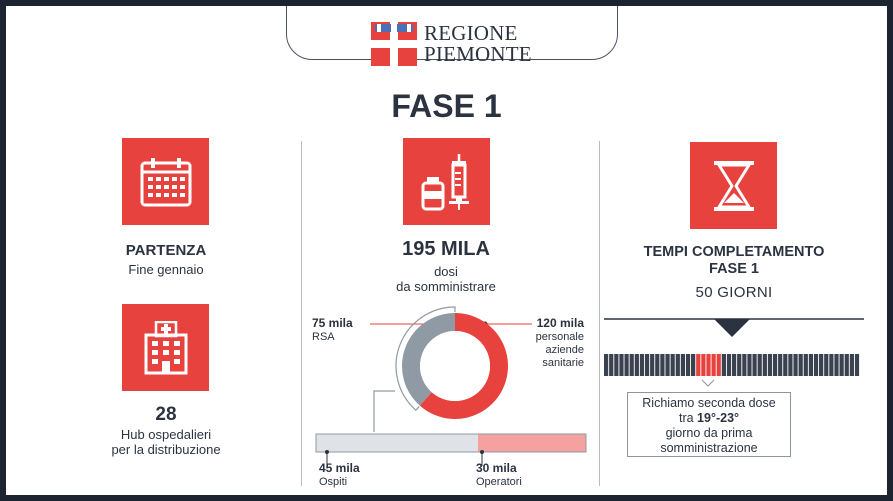 The height and width of the screenshot is (501, 893). What do you see at coordinates (734, 292) in the screenshot?
I see `days-value: 50 GIORNI` at bounding box center [734, 292].